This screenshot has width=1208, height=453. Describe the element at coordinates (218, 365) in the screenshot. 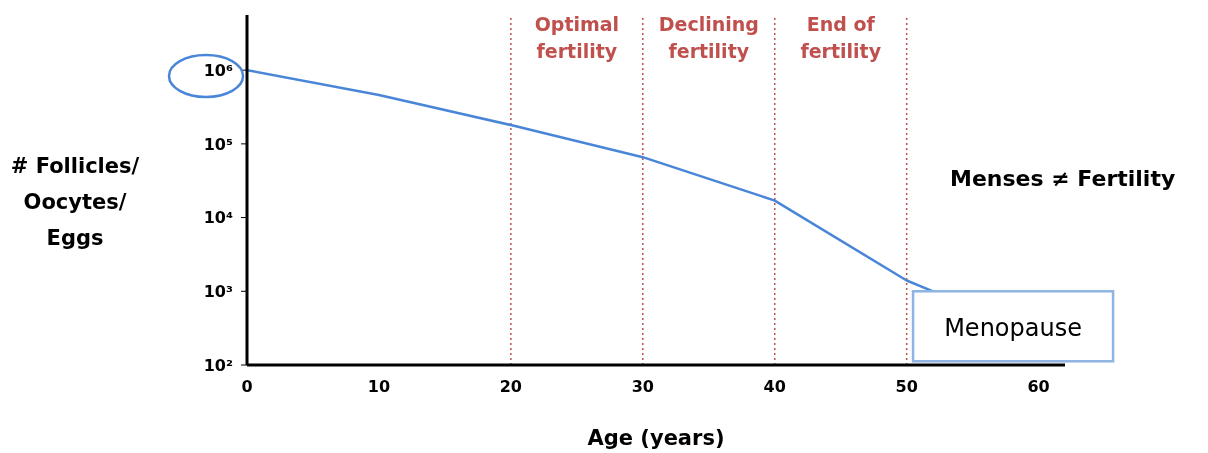

I see `y-tick-label: 10²` at that location.